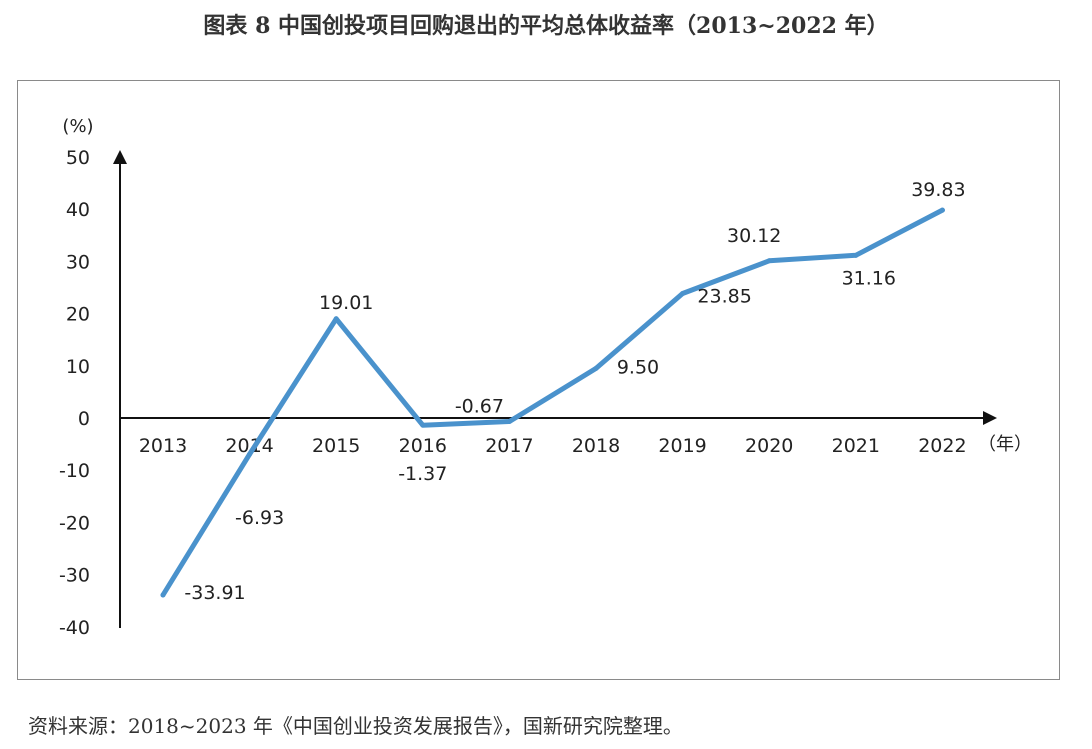 The width and height of the screenshot is (1092, 749). Describe the element at coordinates (78, 315) in the screenshot. I see `y-tick-label: 20` at that location.